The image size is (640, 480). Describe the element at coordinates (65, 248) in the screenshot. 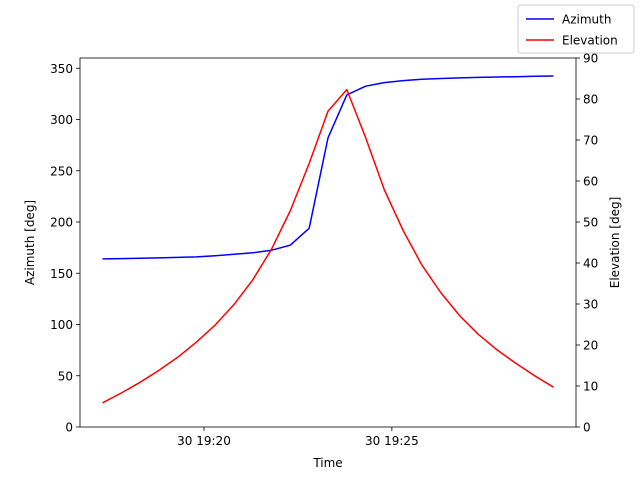

I see `left-y-axis-ticks: 0 50 100 150 200 250 300 350` at that location.